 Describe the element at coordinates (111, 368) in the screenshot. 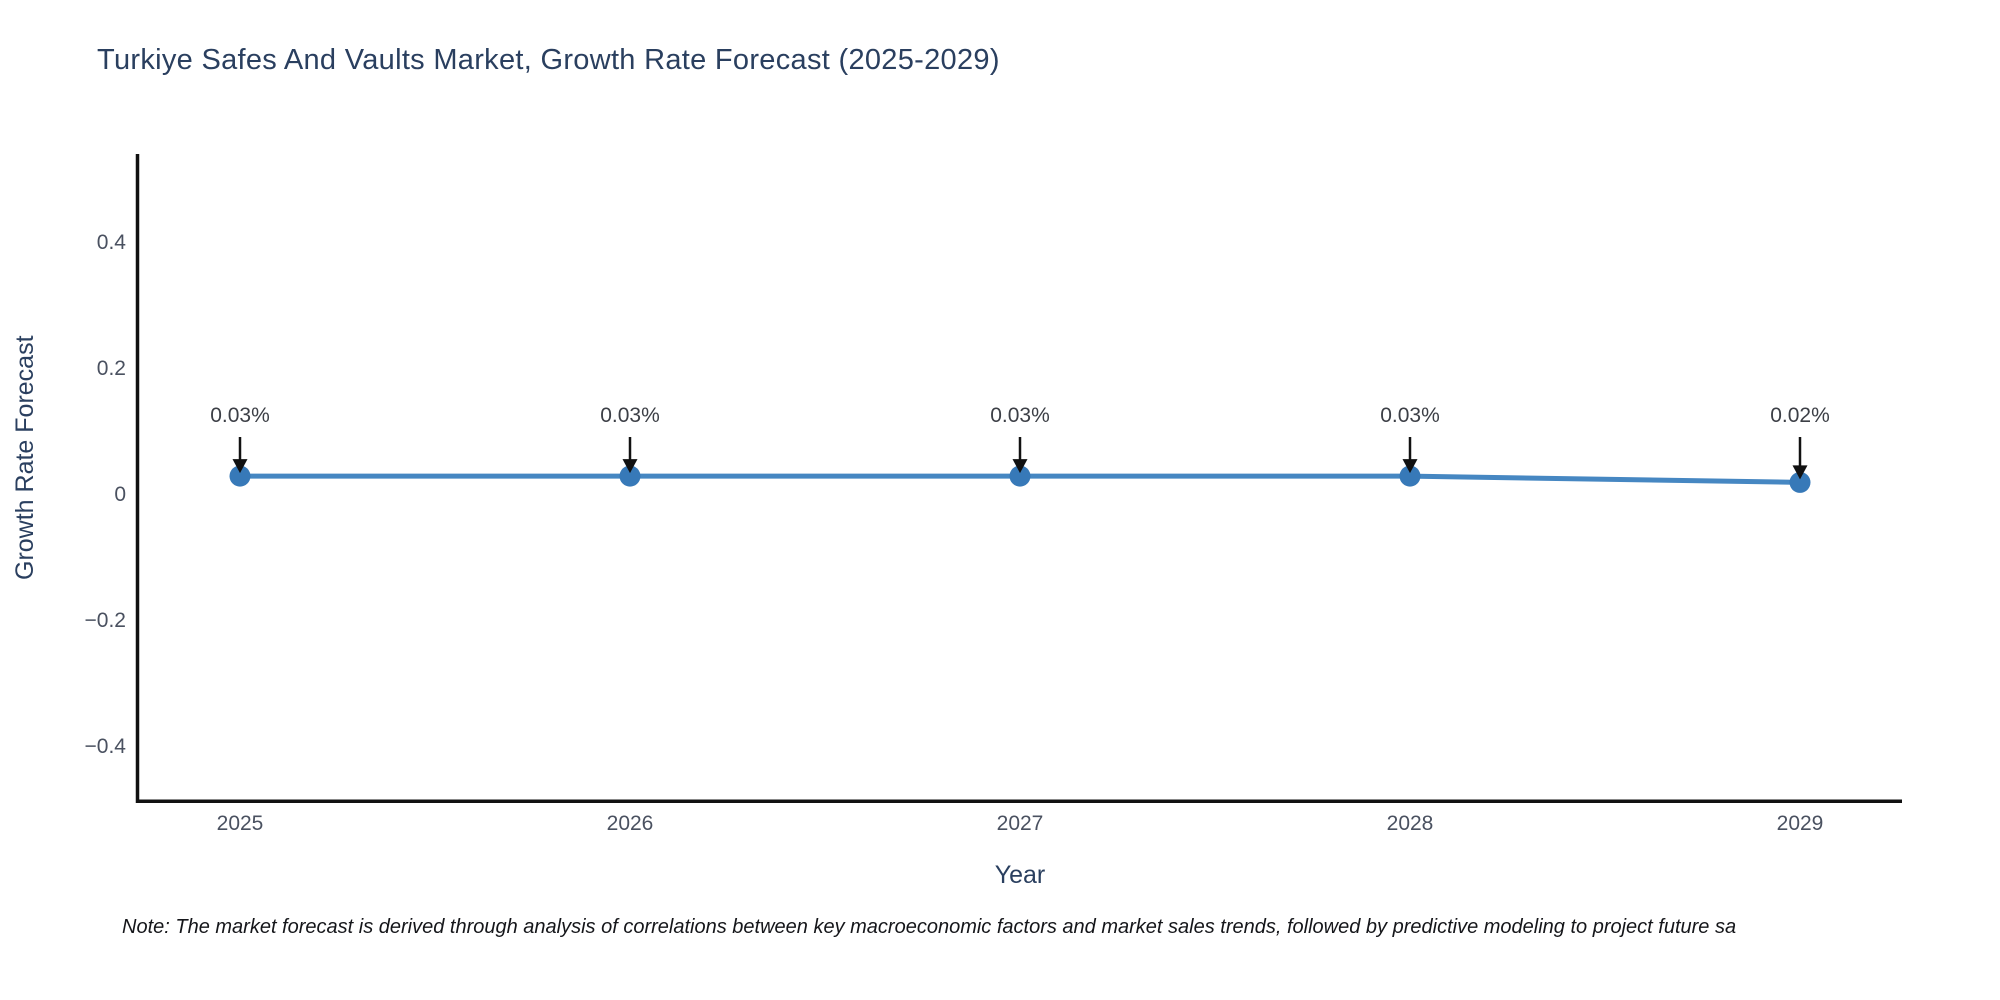

I see `y-tick-label: 0.2` at that location.